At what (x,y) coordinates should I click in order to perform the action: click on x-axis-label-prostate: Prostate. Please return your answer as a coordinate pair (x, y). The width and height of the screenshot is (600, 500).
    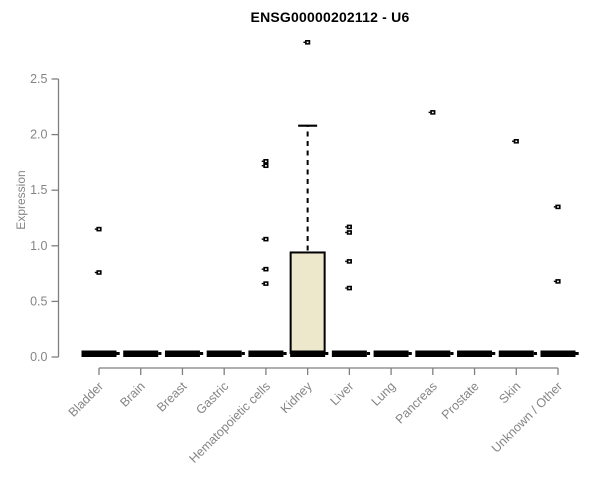
    Looking at the image, I should click on (460, 400).